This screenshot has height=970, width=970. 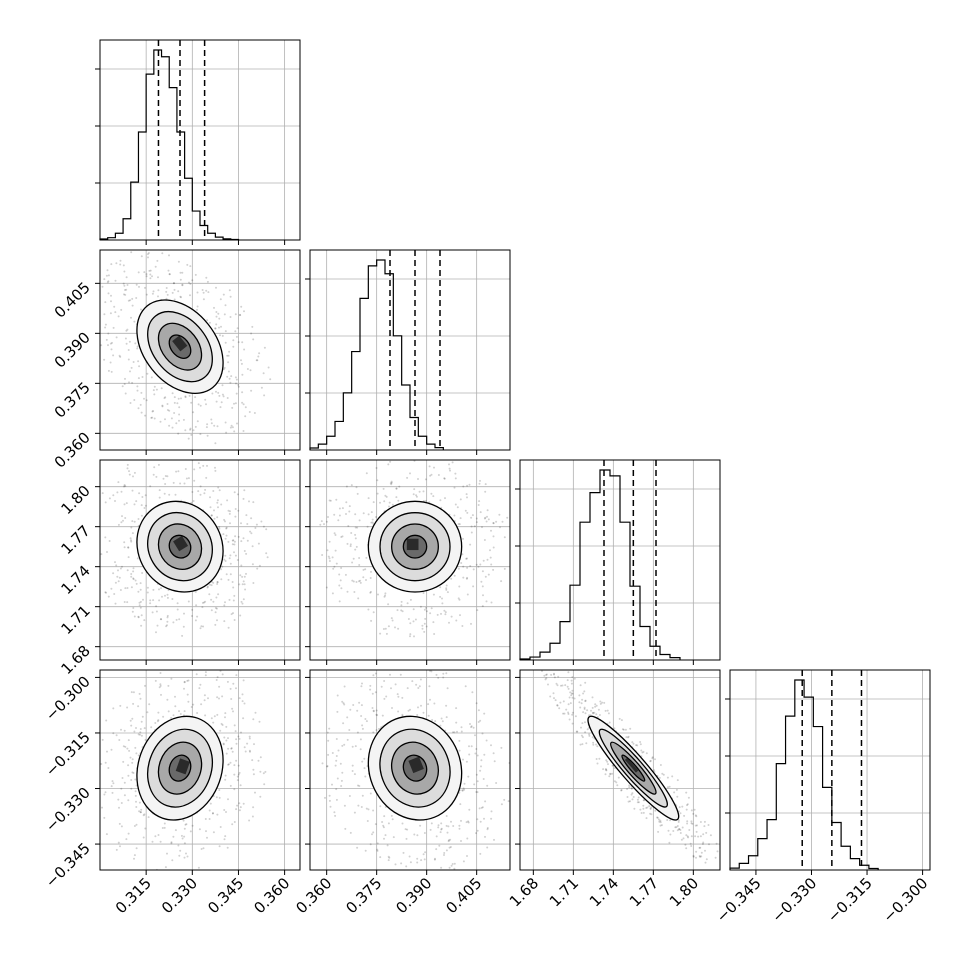 What do you see at coordinates (620, 768) in the screenshot?
I see `density-content` at bounding box center [620, 768].